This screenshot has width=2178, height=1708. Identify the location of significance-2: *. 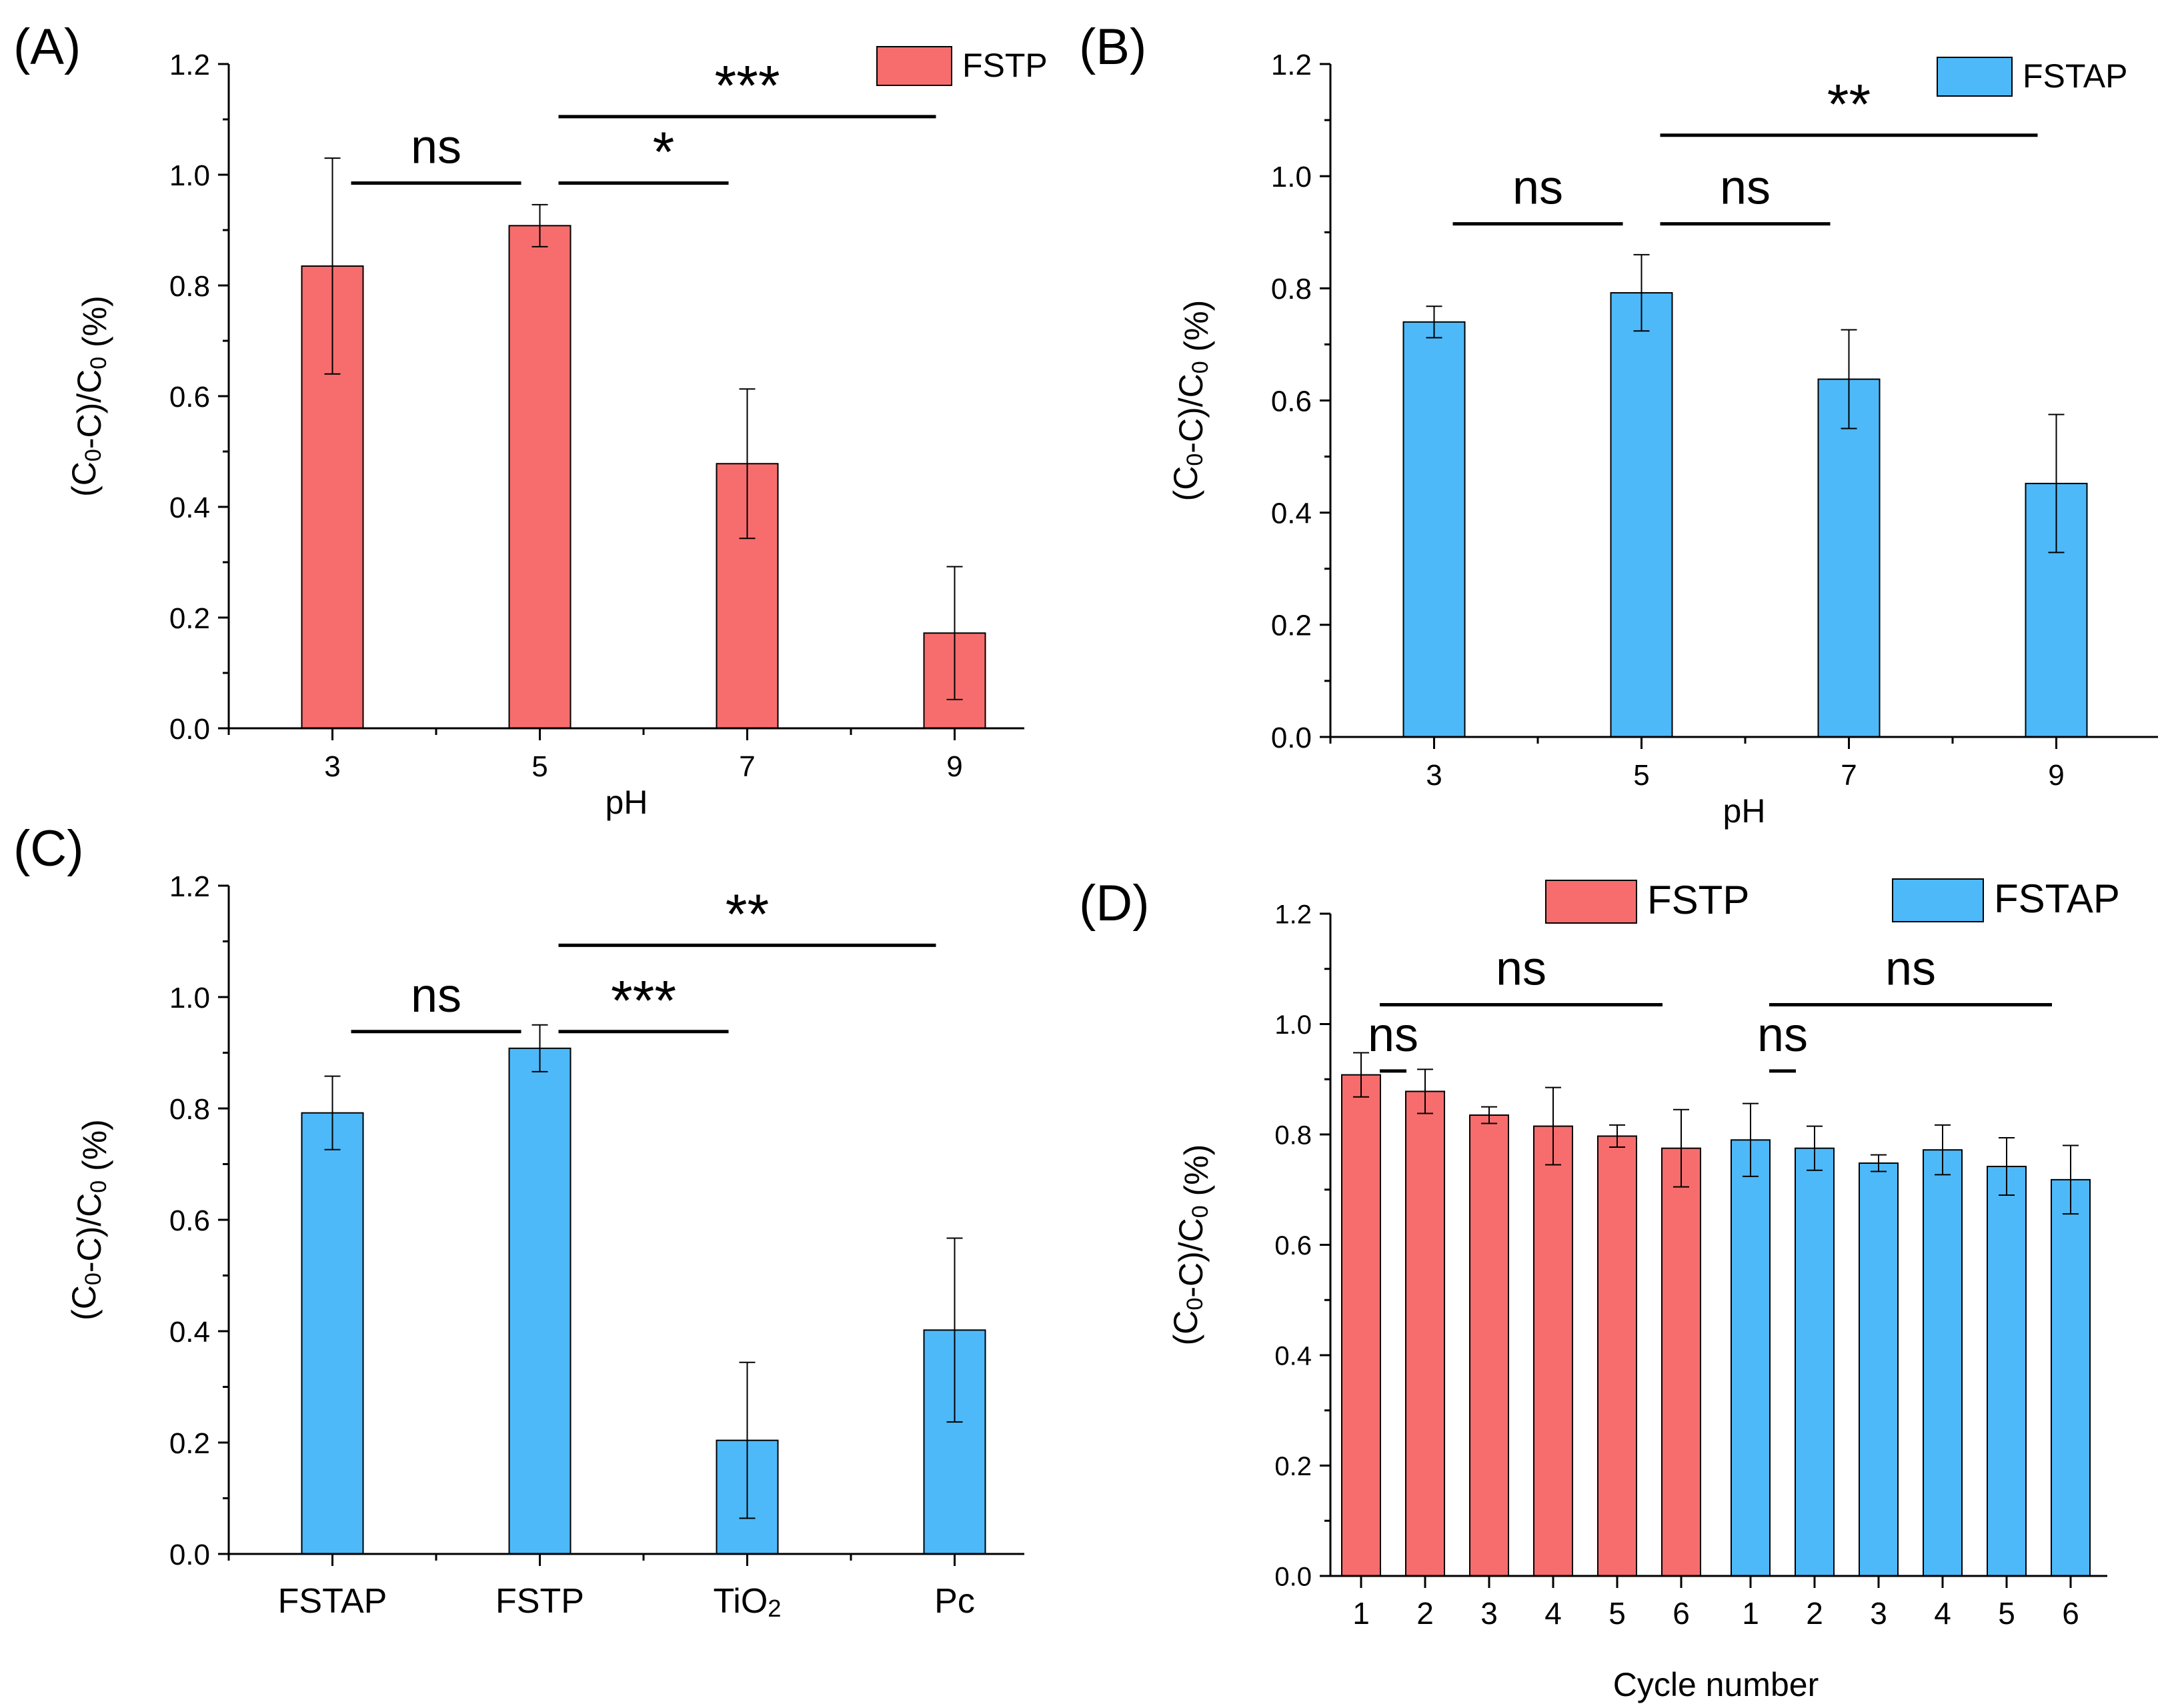
(643, 152).